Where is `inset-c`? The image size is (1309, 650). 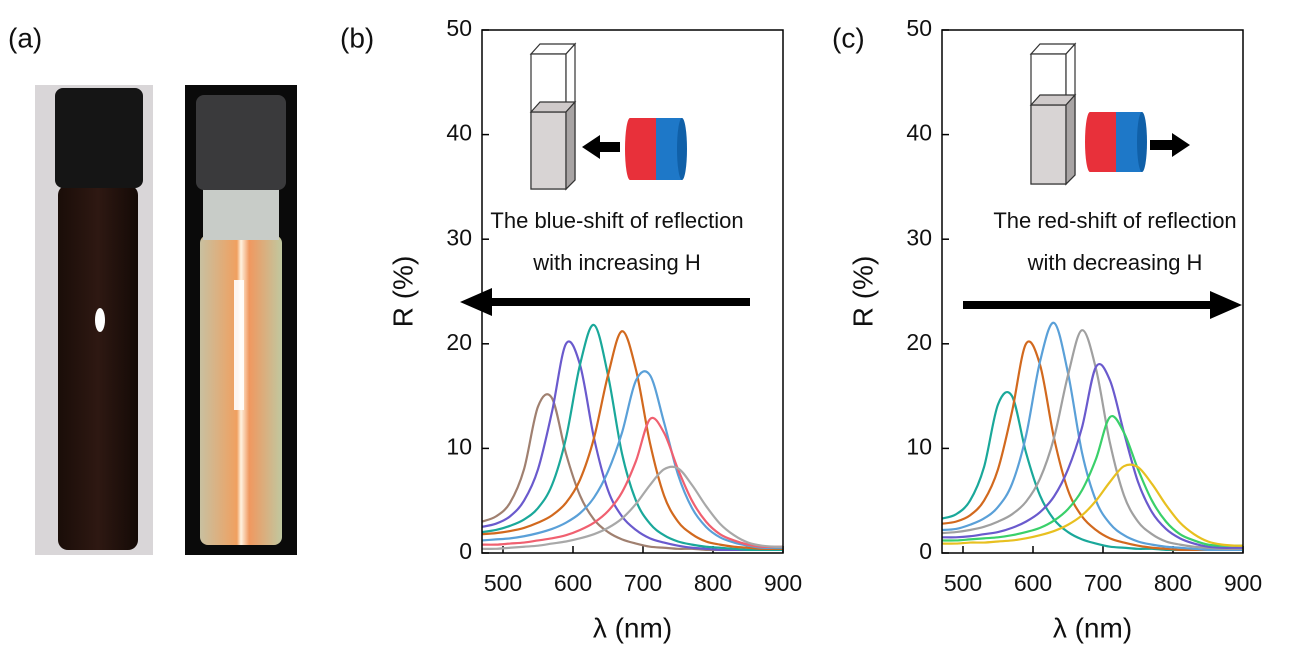
inset-c is located at coordinates (1109, 114).